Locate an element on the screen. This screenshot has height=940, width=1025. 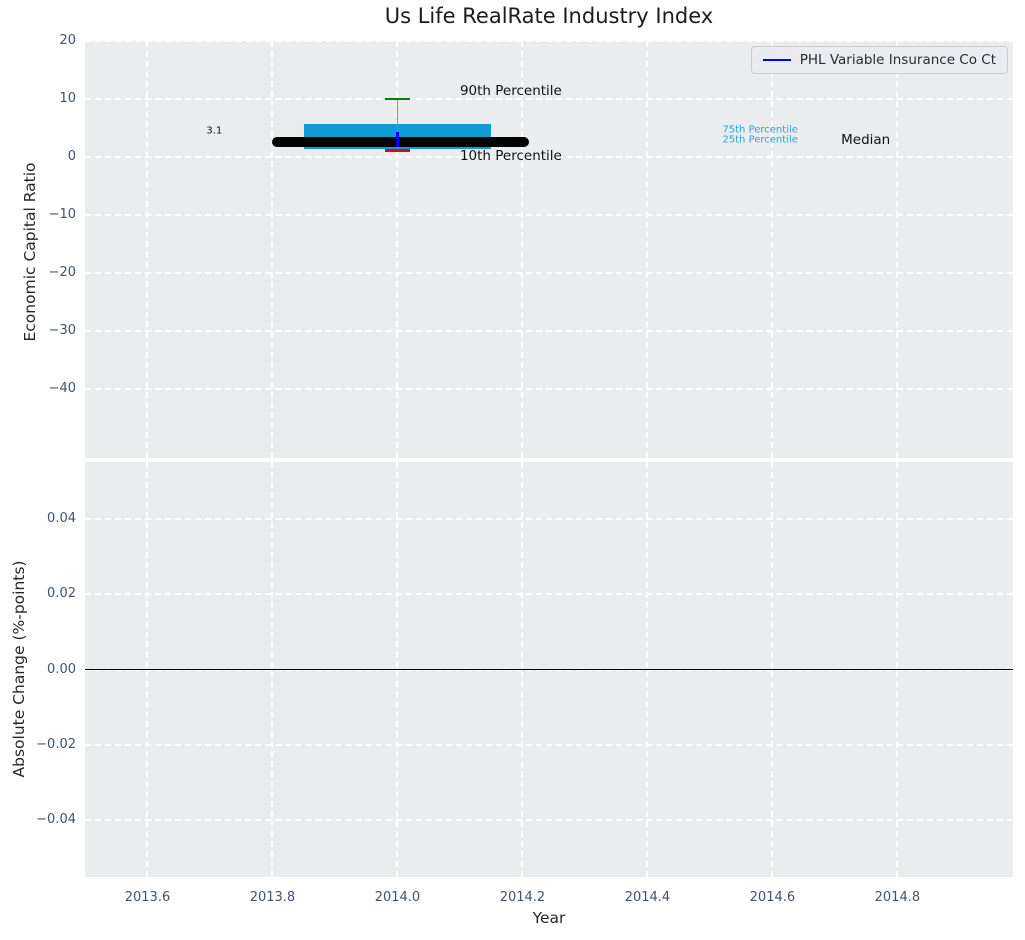
ytick-top-−40: −40 is located at coordinates (62, 388).